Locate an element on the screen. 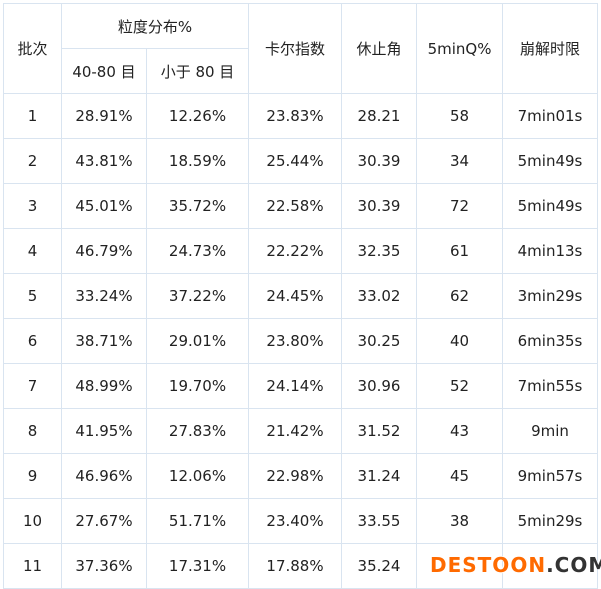  table-cell: 27.67% is located at coordinates (104, 521).